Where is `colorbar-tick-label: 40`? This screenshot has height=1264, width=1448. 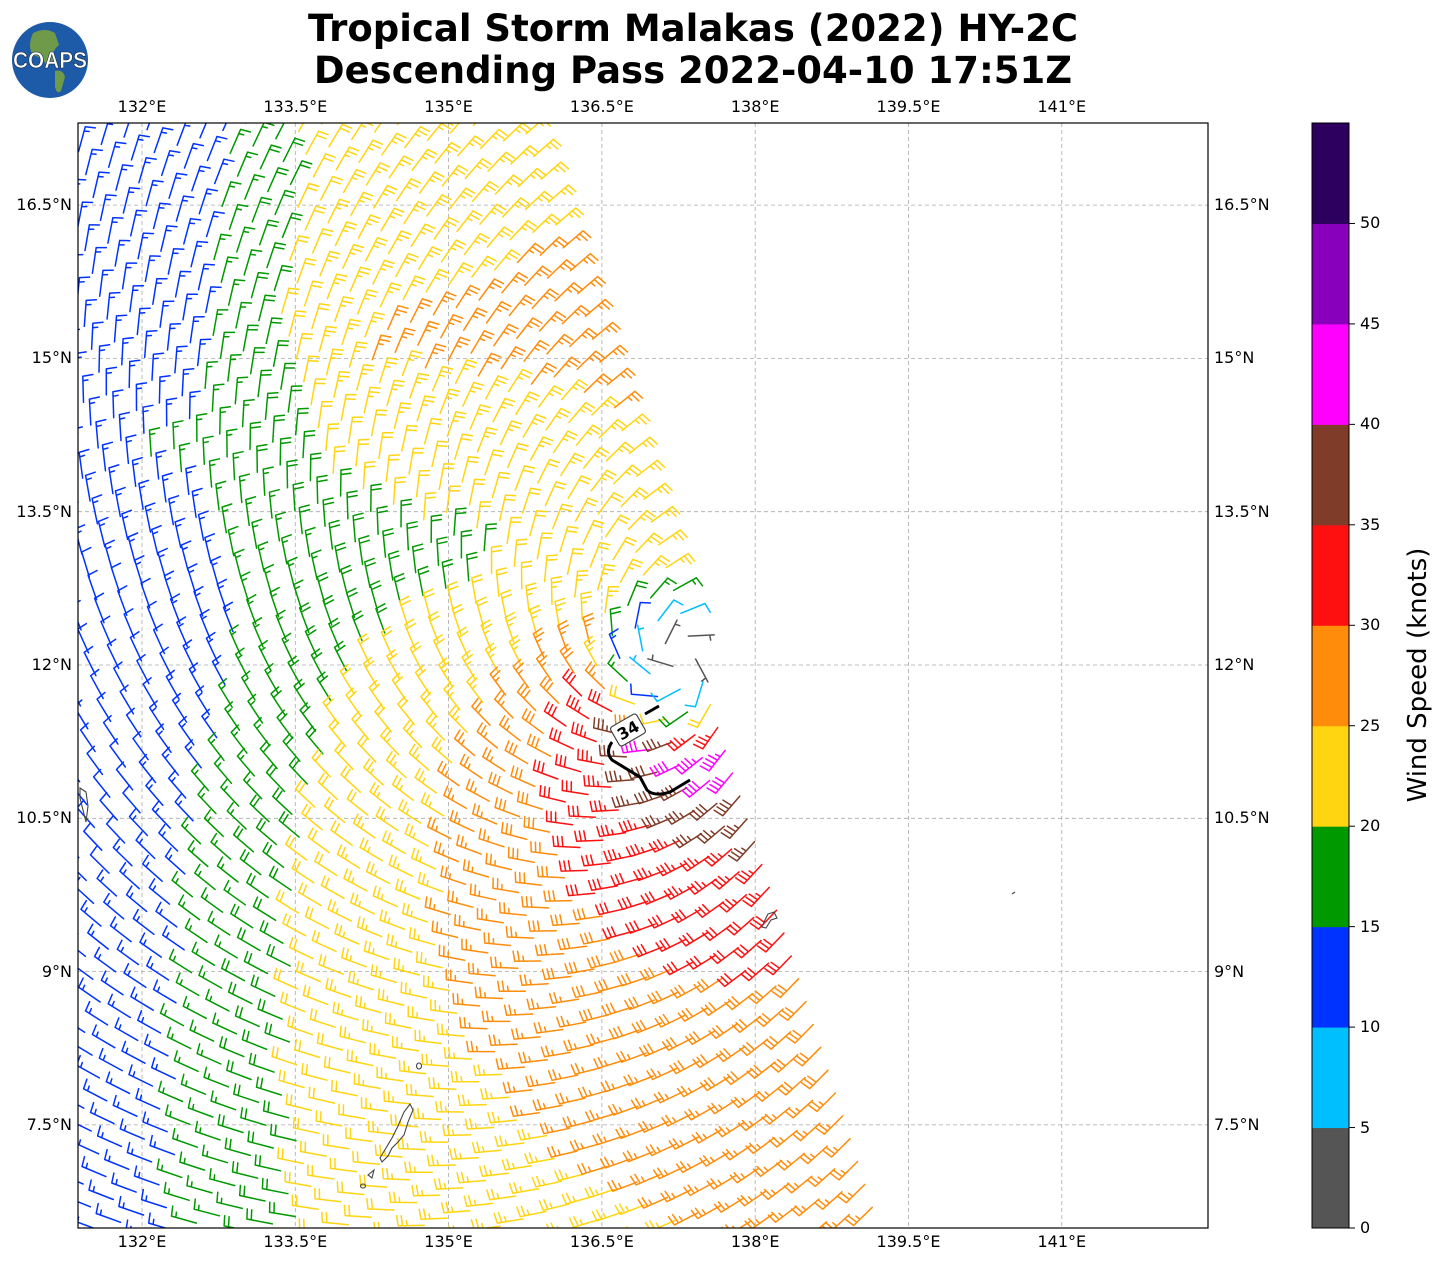
colorbar-tick-label: 40 is located at coordinates (1370, 424).